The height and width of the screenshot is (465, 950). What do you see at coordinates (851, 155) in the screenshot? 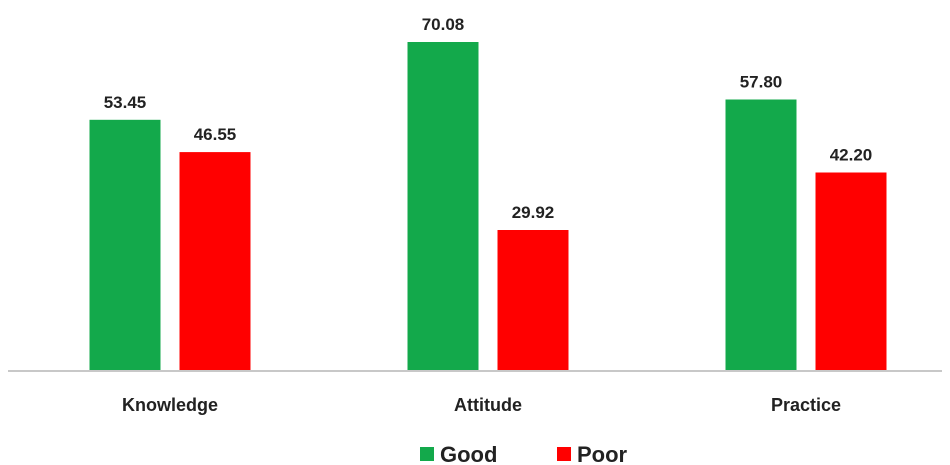
I see `value-label-poor-practice: 42.20` at bounding box center [851, 155].